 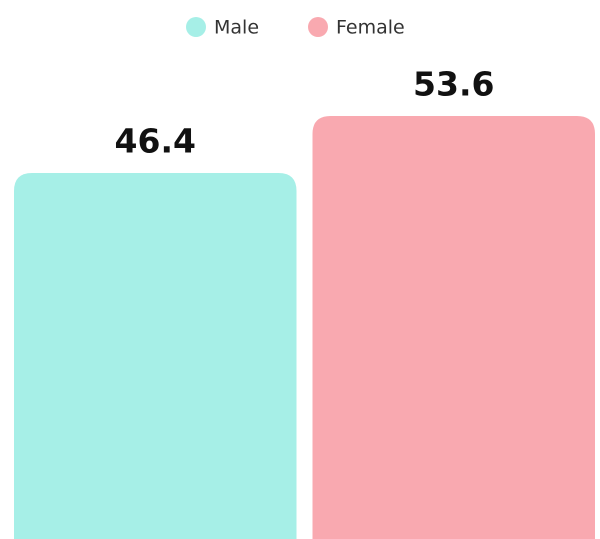 What do you see at coordinates (155, 140) in the screenshot?
I see `value-label: 46.4` at bounding box center [155, 140].